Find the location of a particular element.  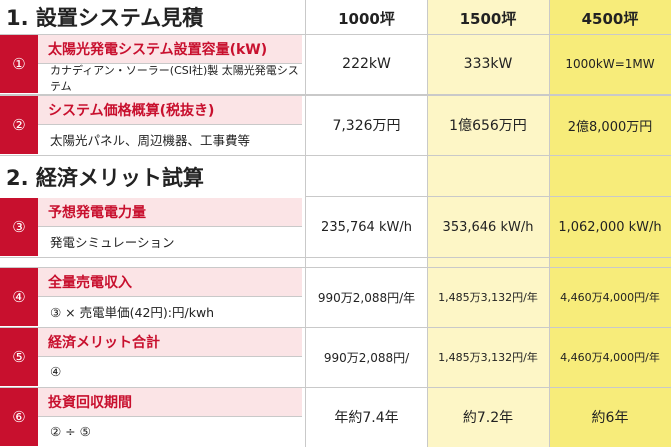

row-label: システム価格概算(税抜き) is located at coordinates (170, 110).